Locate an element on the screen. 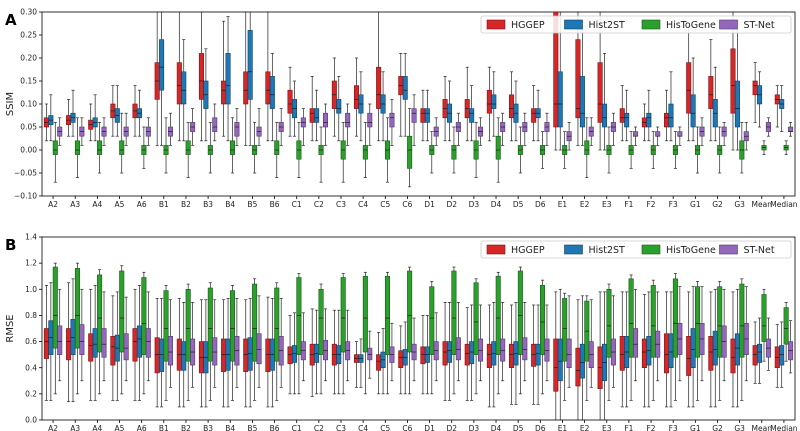 This screenshot has height=431, width=800. y-tick-label: 0.2 is located at coordinates (31, 393).